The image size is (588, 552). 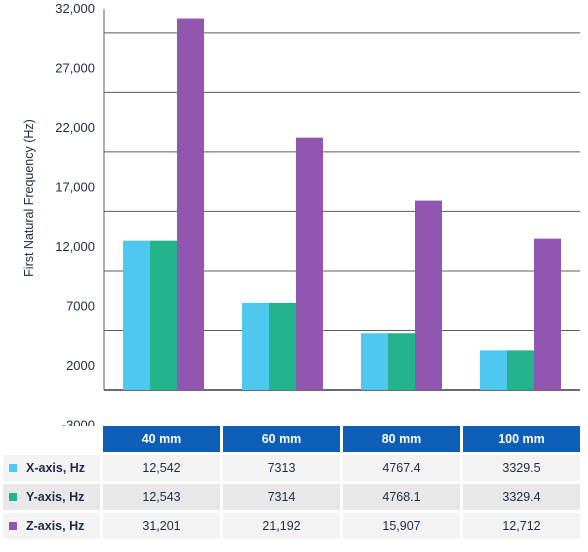 I want to click on table-header-category: 100 mm, so click(x=523, y=439).